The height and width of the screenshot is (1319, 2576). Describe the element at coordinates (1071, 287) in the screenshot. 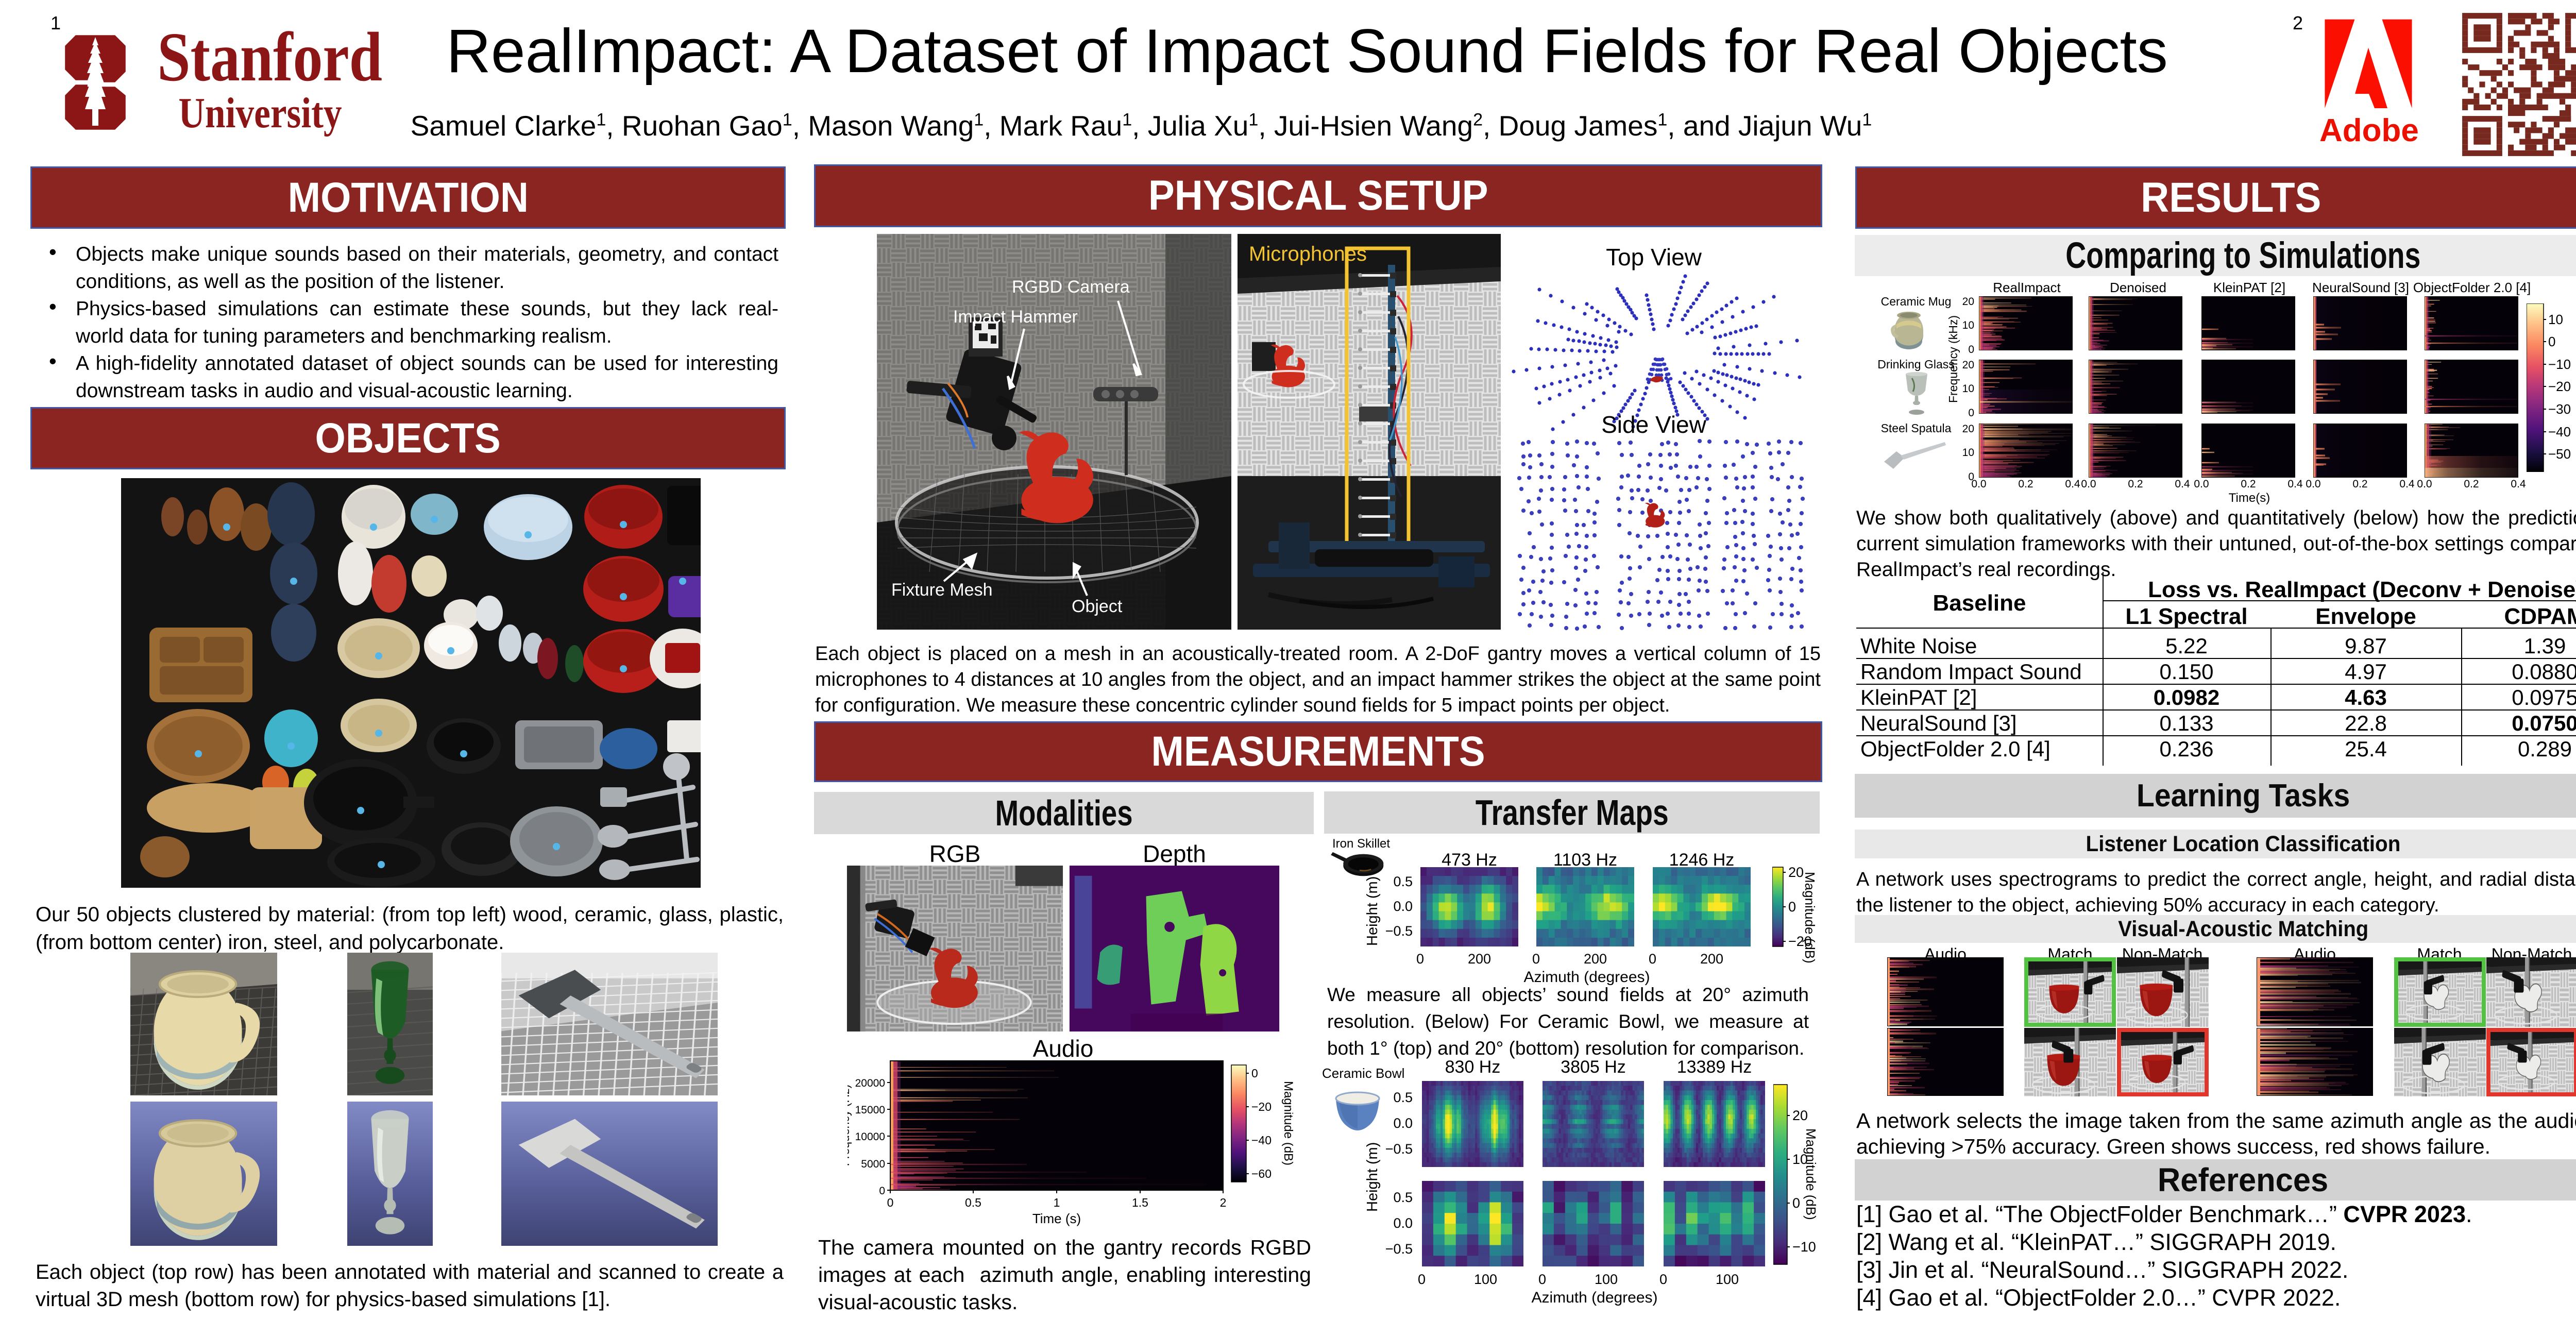

I see `svg-text: RGBD Camera` at that location.